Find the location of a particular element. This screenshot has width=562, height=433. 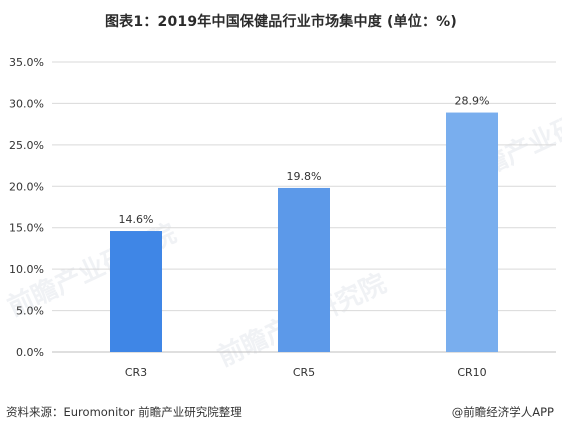

x-tick-label: CR5 is located at coordinates (304, 372).